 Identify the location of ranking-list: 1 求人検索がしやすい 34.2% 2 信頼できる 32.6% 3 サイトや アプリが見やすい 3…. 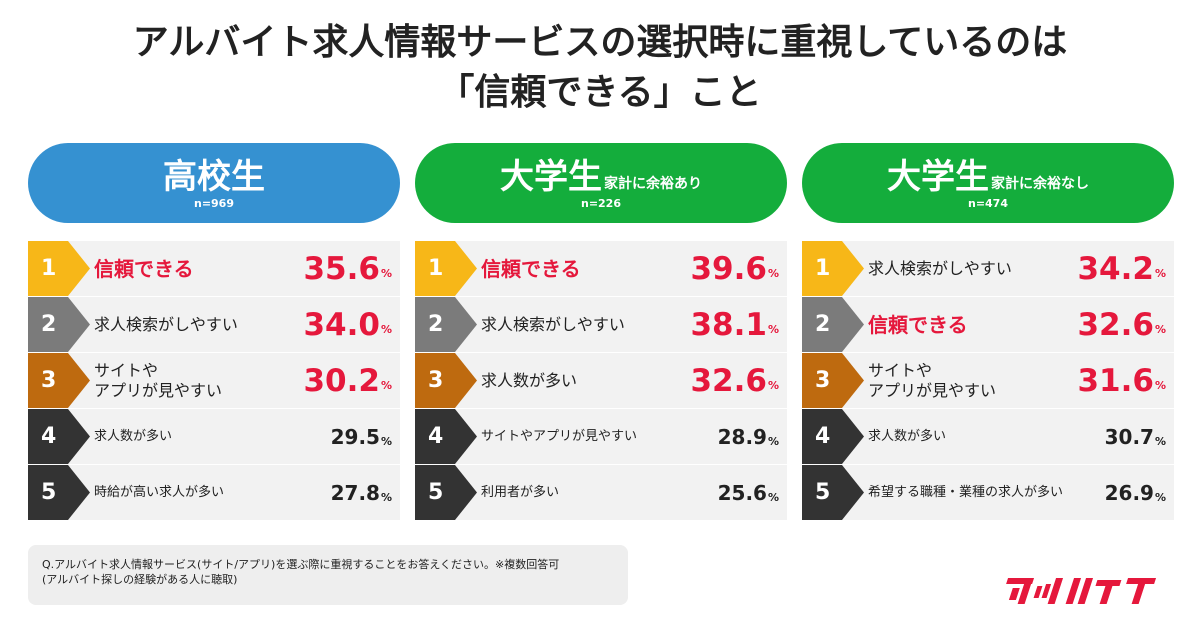
(988, 381).